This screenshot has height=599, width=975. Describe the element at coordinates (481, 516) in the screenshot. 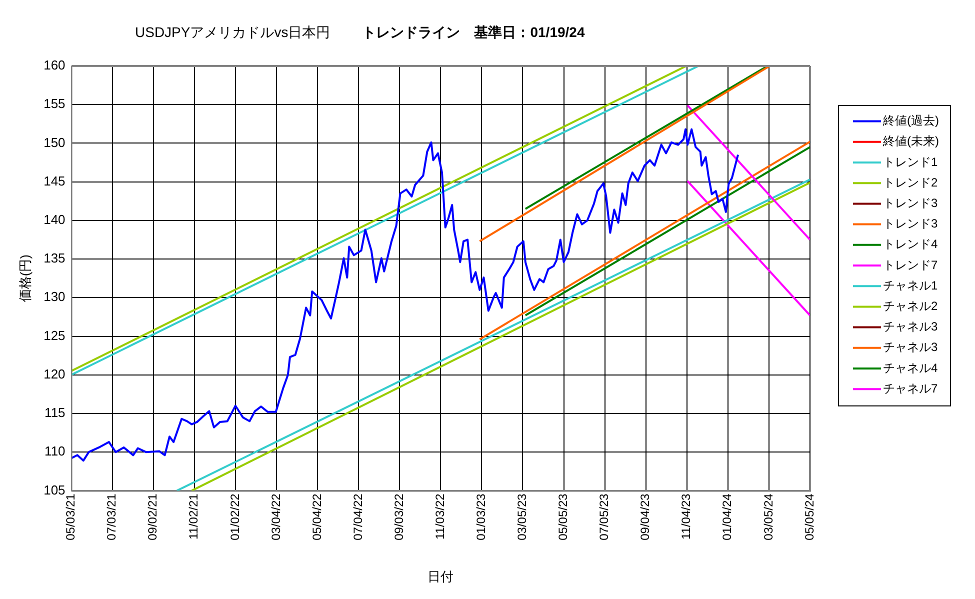

I see `x-tick-label: 01/03/23` at that location.